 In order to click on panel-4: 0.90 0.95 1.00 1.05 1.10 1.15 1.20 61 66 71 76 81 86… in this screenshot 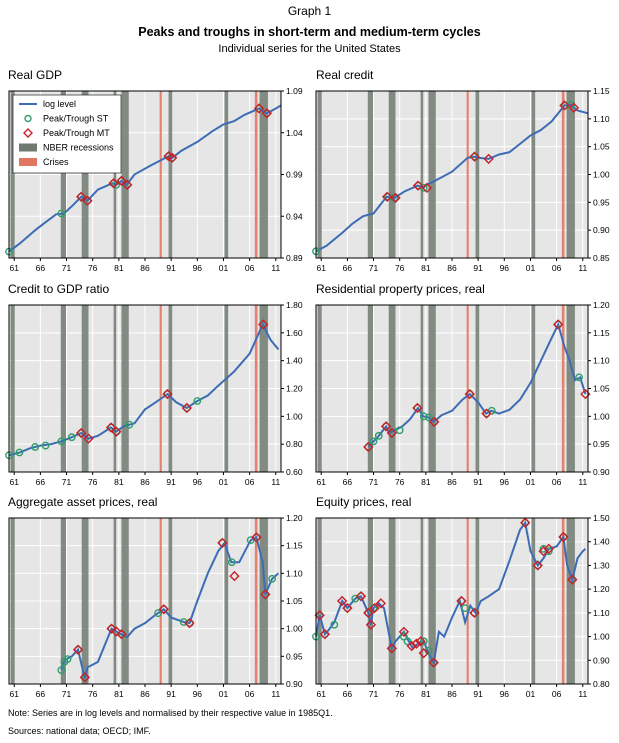, I will do `click(155, 606)`.